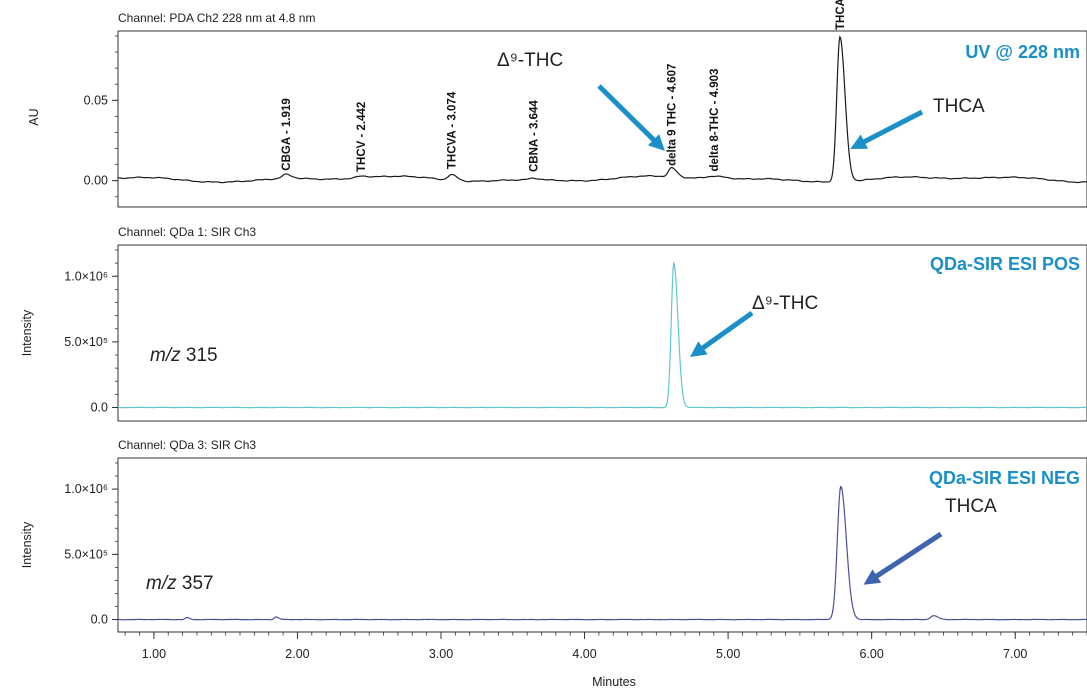  What do you see at coordinates (453, 130) in the screenshot?
I see `peak-label-2: THCVA - 3.074` at bounding box center [453, 130].